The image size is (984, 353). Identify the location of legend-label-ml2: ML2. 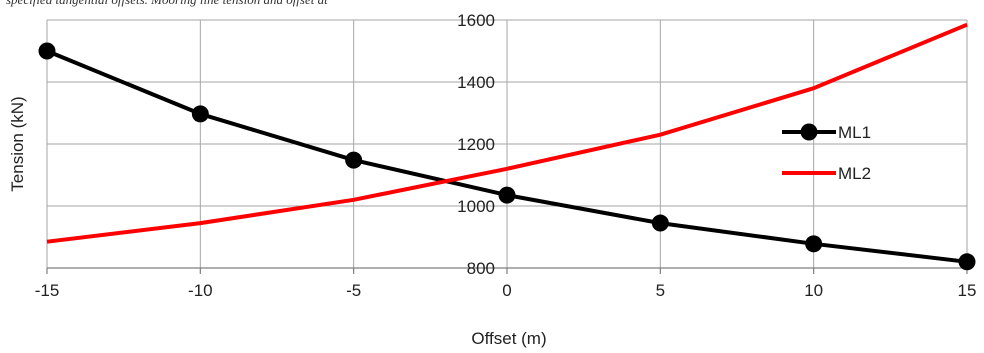
(854, 173).